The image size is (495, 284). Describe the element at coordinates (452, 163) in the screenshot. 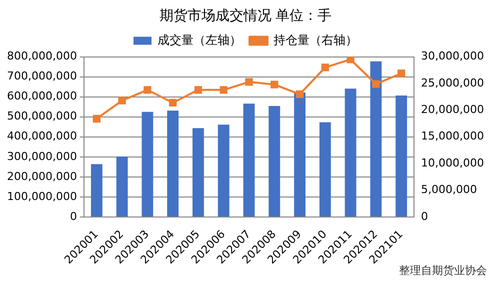

I see `y2-tick-label: 10,000,000` at that location.